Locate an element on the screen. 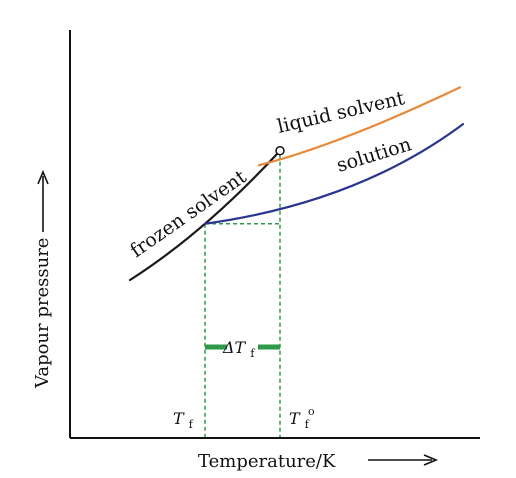 The image size is (516, 478). liquid-solvent-curve is located at coordinates (359, 126).